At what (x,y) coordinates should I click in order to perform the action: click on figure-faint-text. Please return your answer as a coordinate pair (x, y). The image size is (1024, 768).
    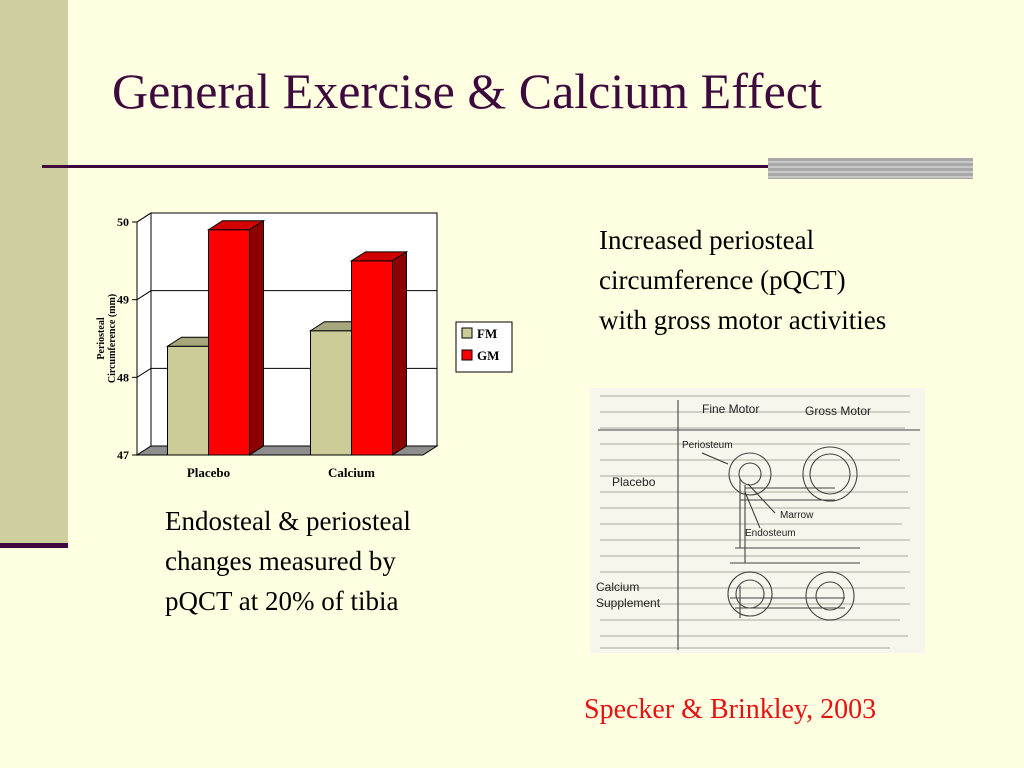
    Looking at the image, I should click on (755, 522).